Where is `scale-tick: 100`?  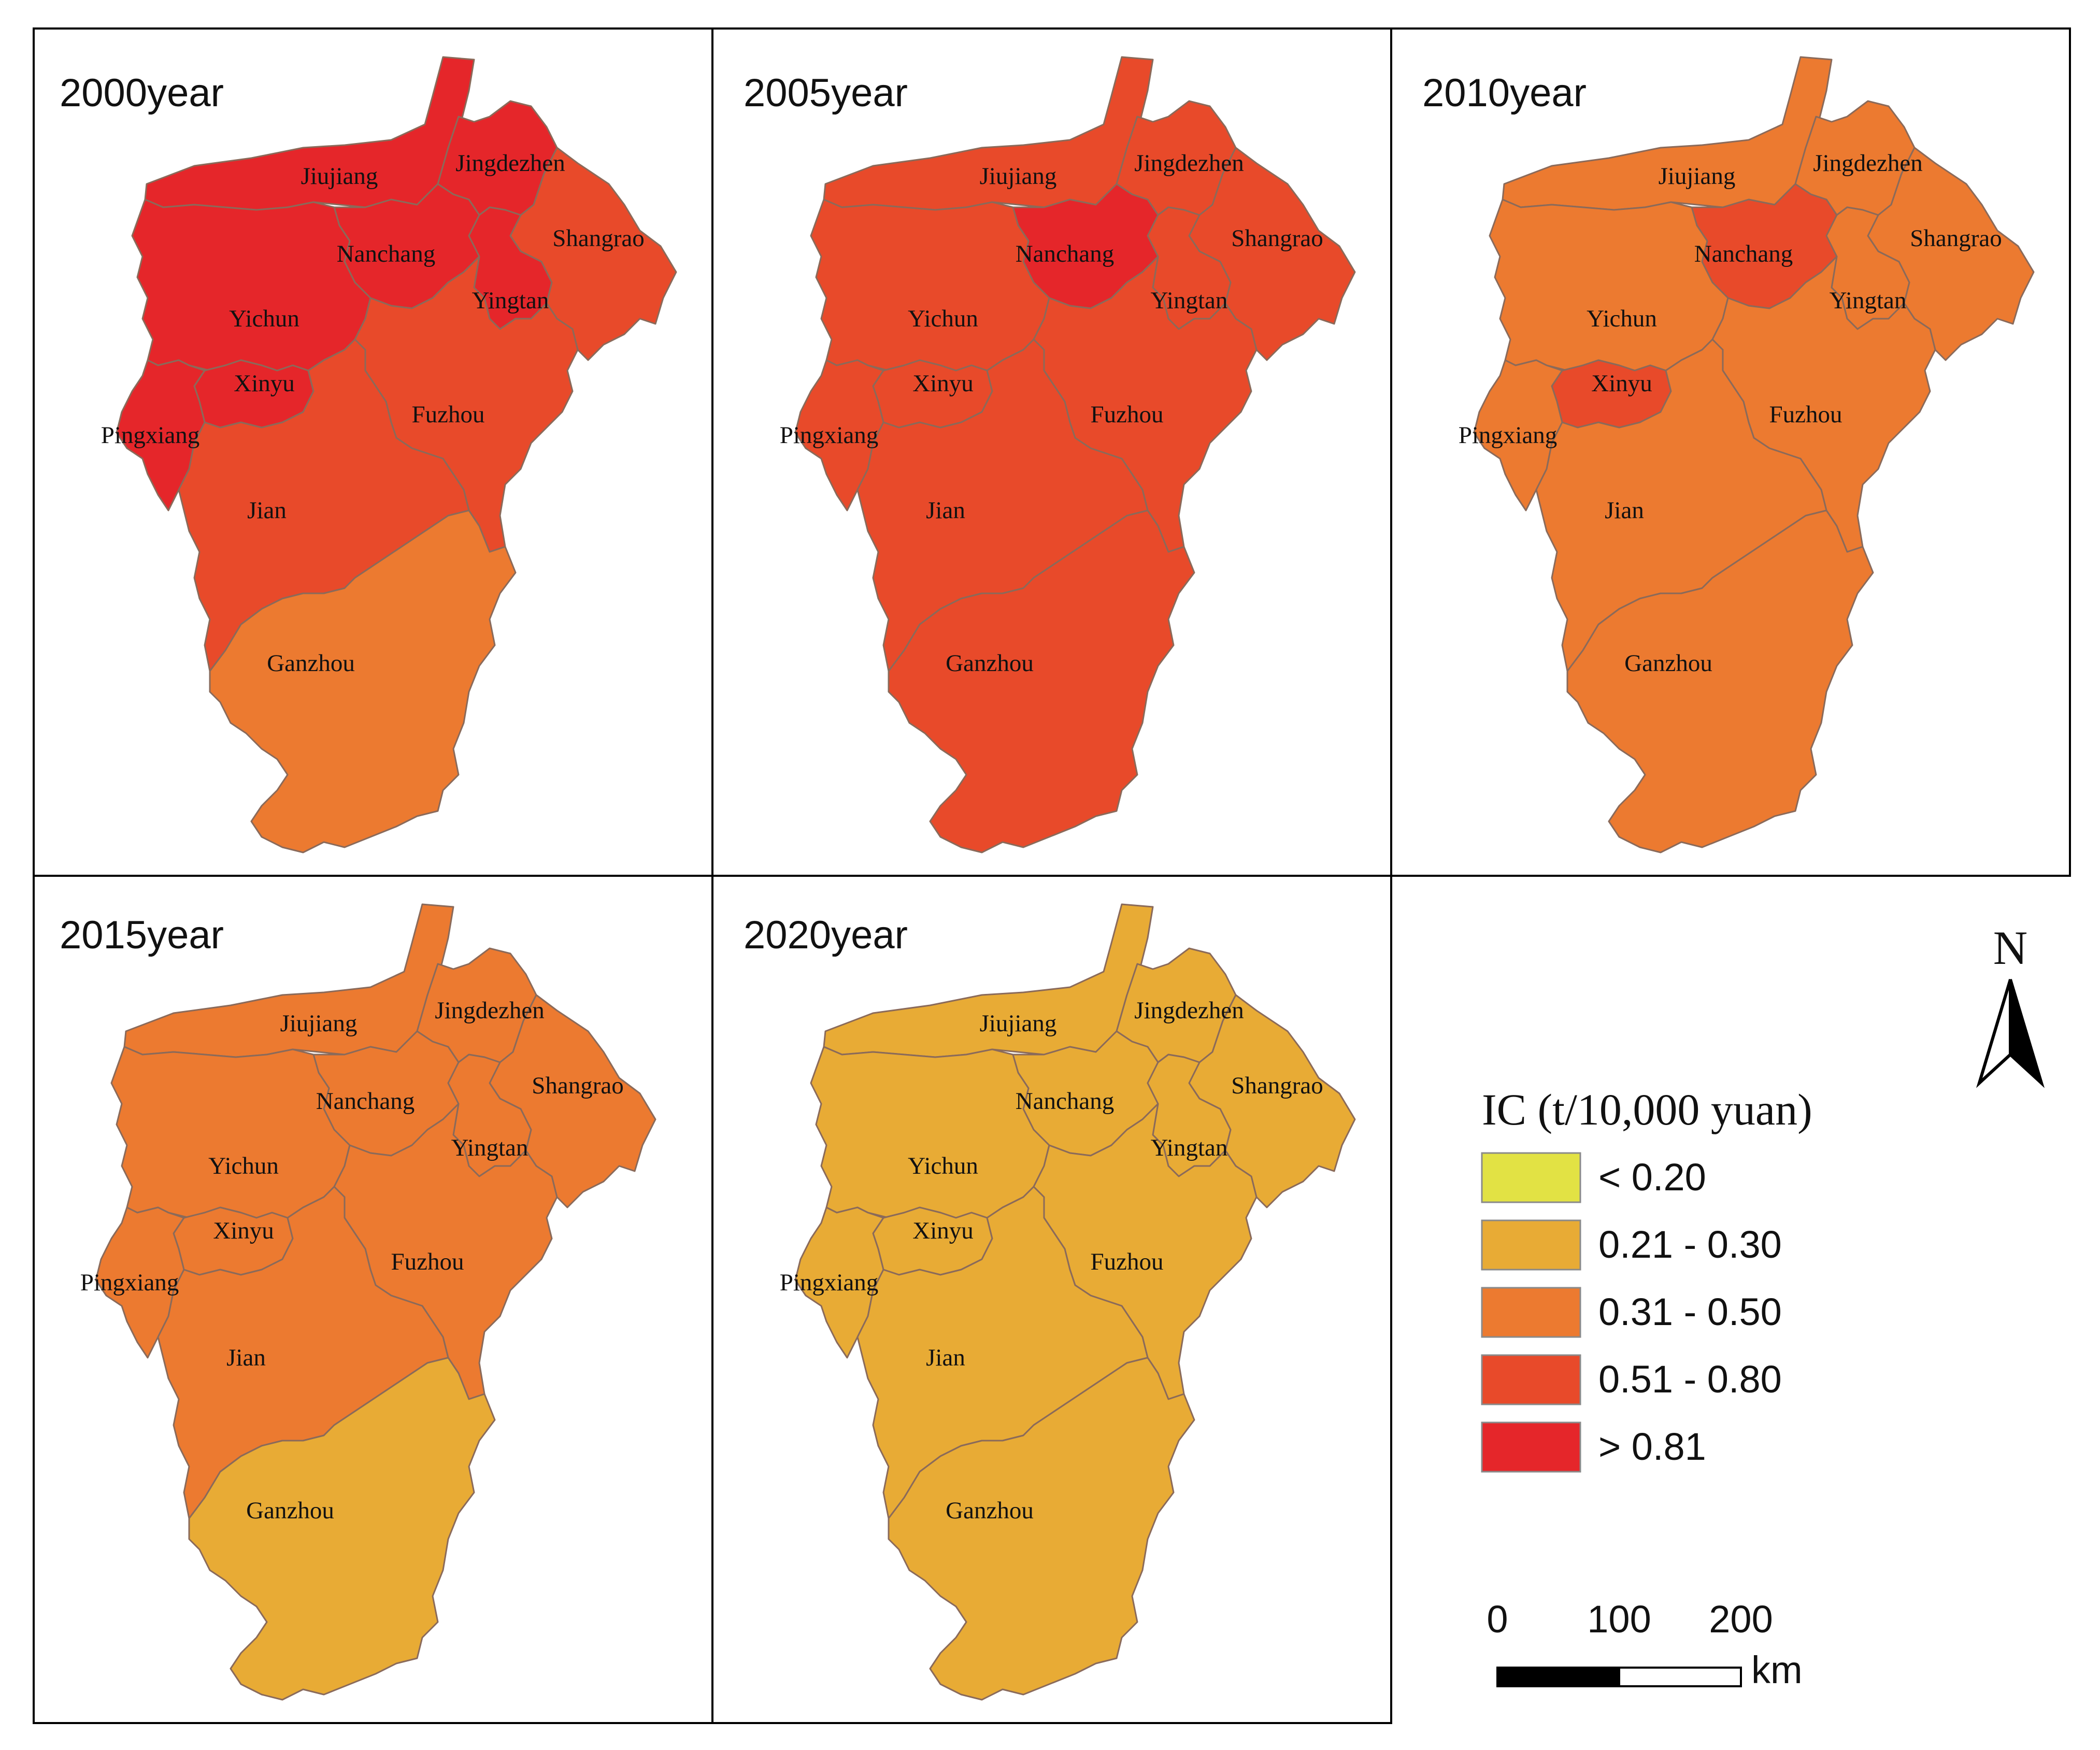 scale-tick: 100 is located at coordinates (1619, 1620).